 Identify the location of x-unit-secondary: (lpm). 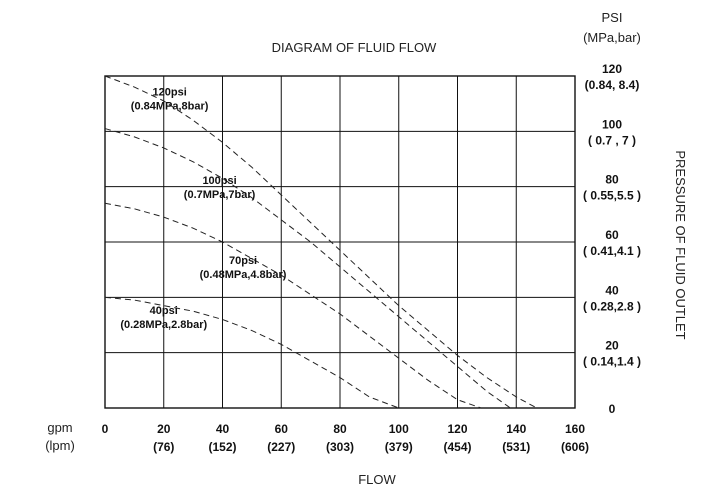
(60, 445).